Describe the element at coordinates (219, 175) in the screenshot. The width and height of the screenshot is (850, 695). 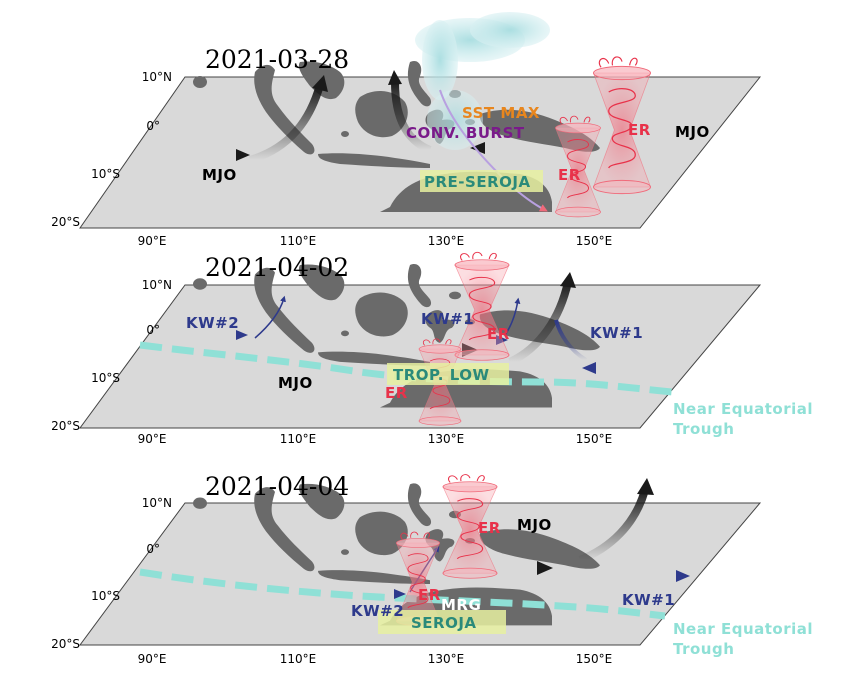
I see `mjo-label-west: MJO` at that location.